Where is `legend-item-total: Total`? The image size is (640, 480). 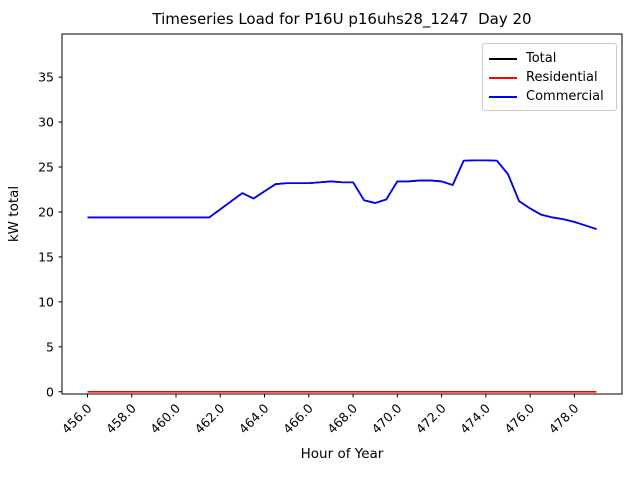 legend-item-total: Total is located at coordinates (549, 58).